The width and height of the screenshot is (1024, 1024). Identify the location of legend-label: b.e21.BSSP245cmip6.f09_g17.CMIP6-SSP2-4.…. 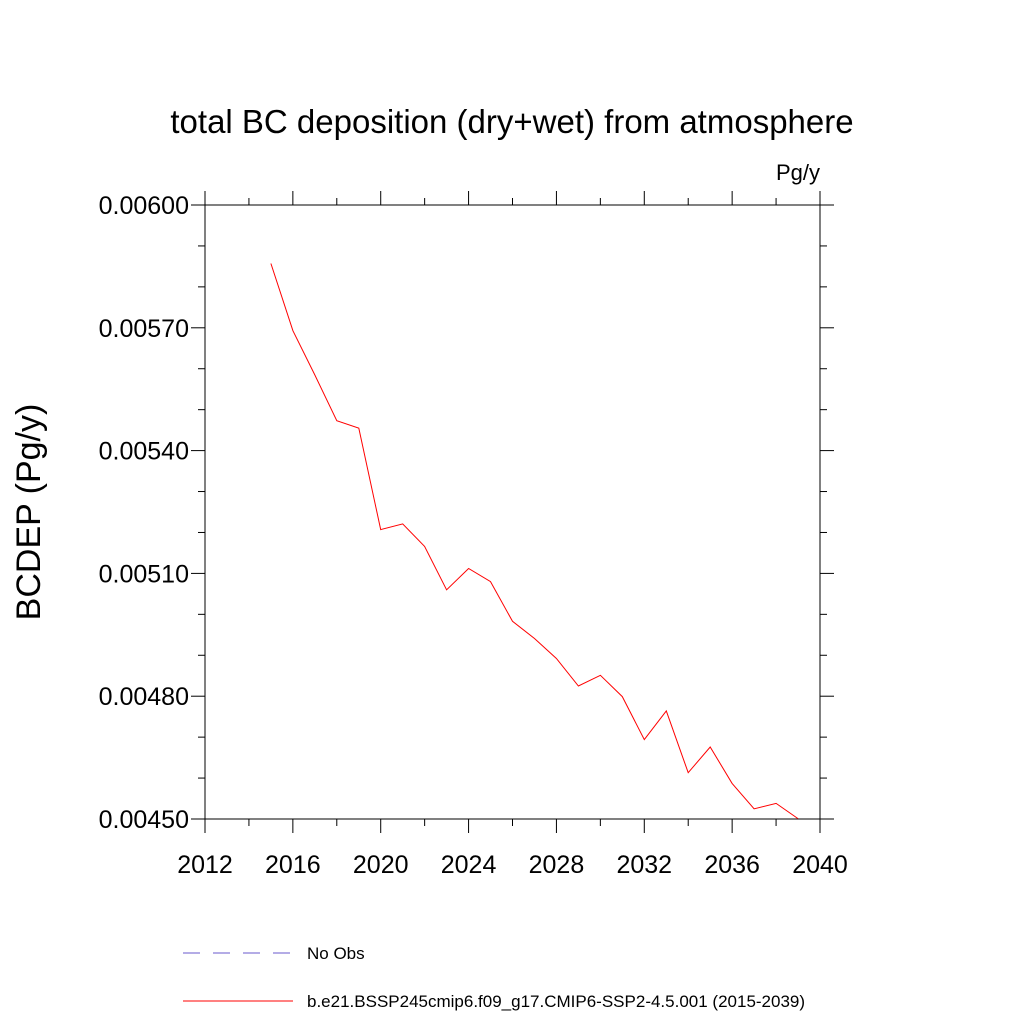
(556, 1001).